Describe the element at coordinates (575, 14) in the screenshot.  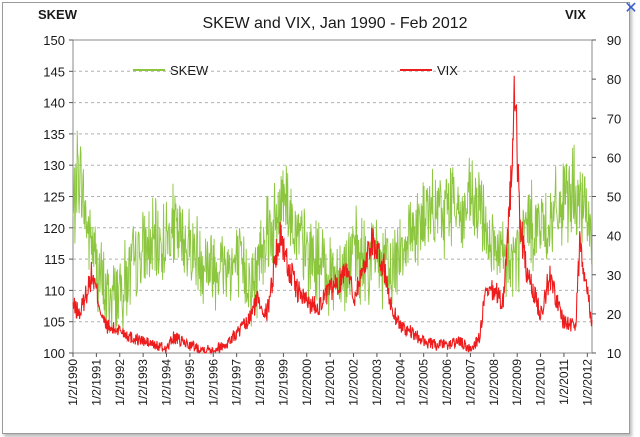
I see `right-axis-label: VIX` at that location.